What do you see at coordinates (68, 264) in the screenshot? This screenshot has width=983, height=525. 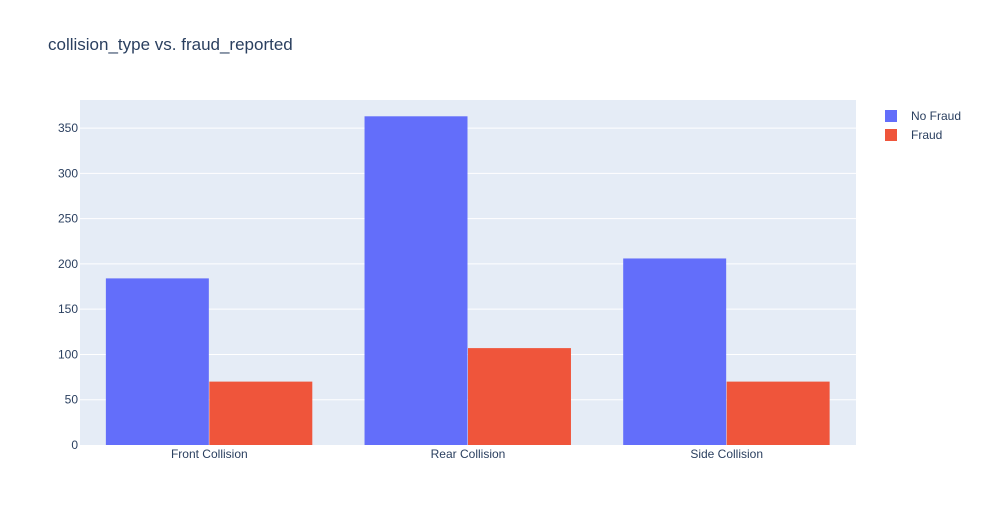 I see `y-tick-label-200: 200` at bounding box center [68, 264].